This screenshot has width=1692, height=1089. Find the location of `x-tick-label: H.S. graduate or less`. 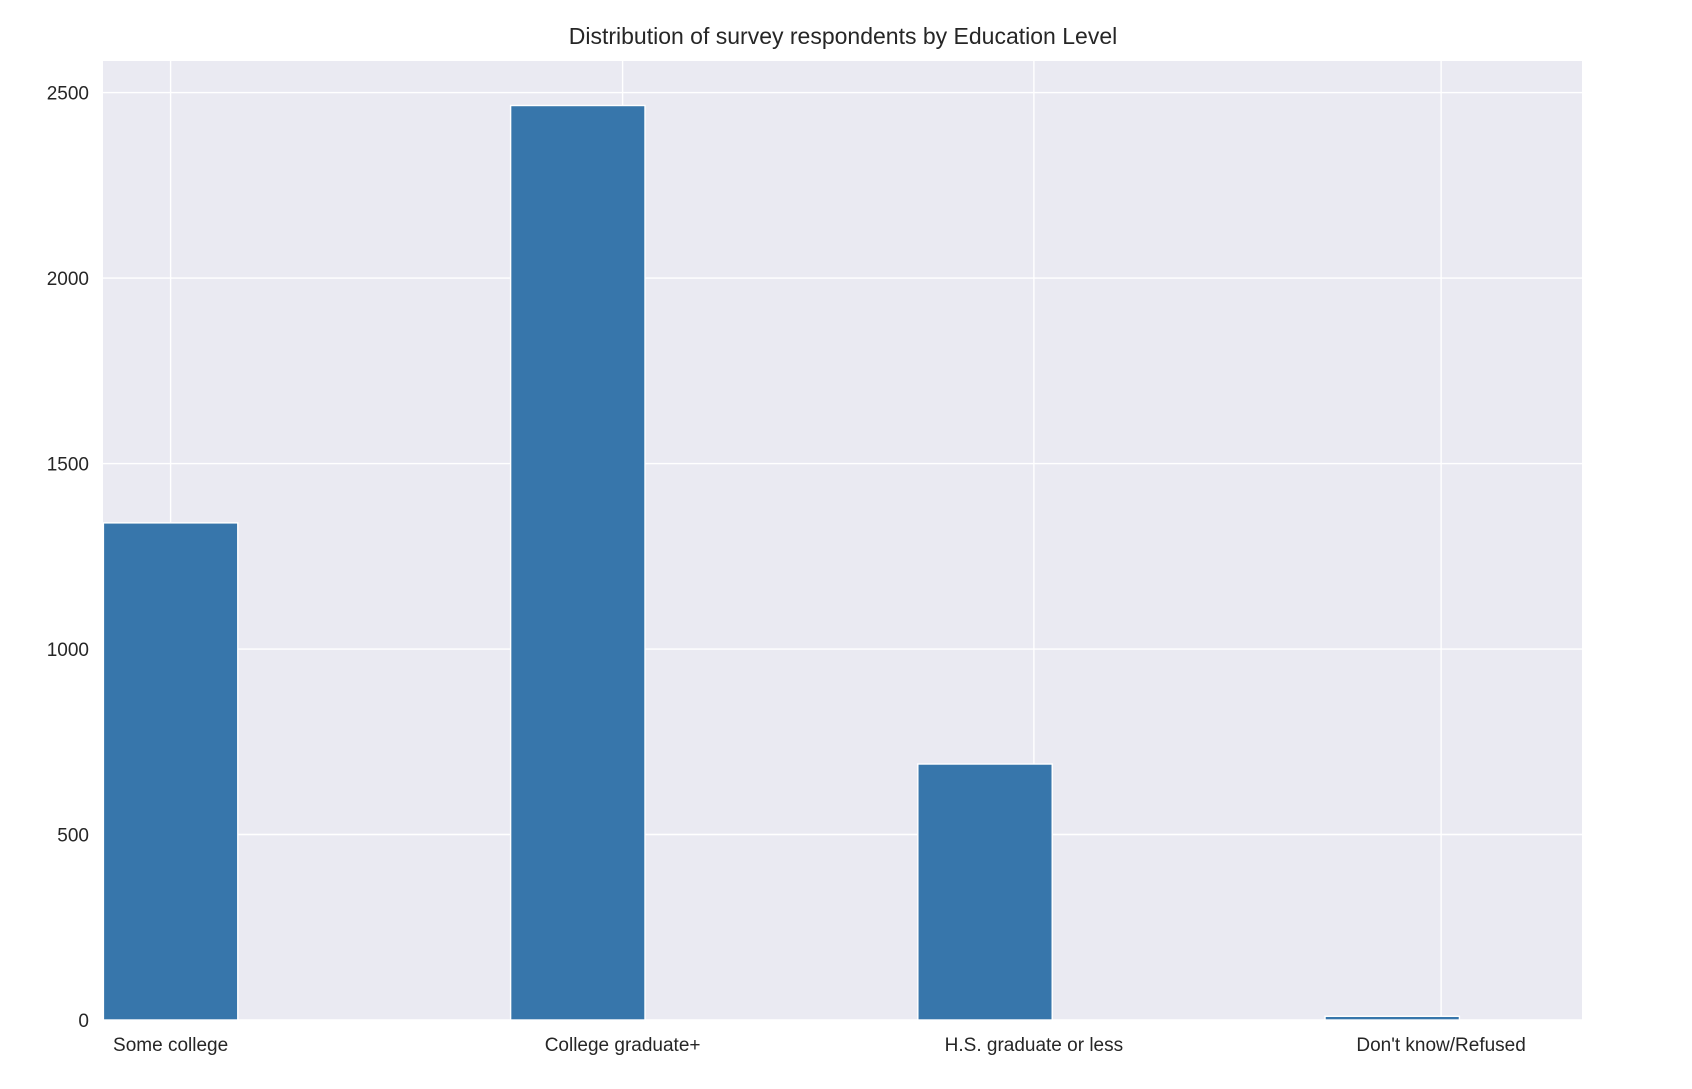

x-tick-label: H.S. graduate or less is located at coordinates (1034, 1045).